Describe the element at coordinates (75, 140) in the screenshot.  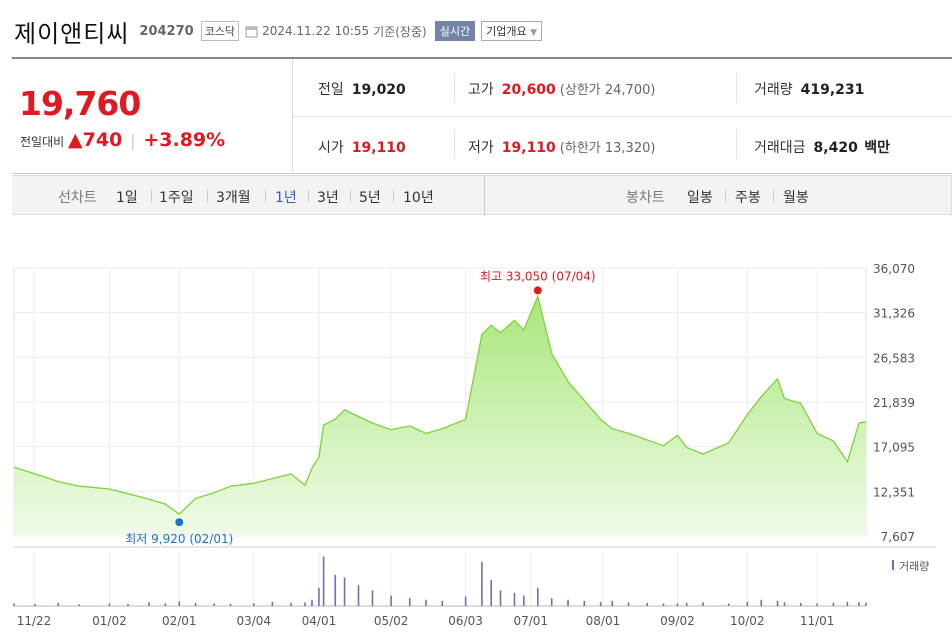
I see `up-triangle-icon: ▲` at that location.